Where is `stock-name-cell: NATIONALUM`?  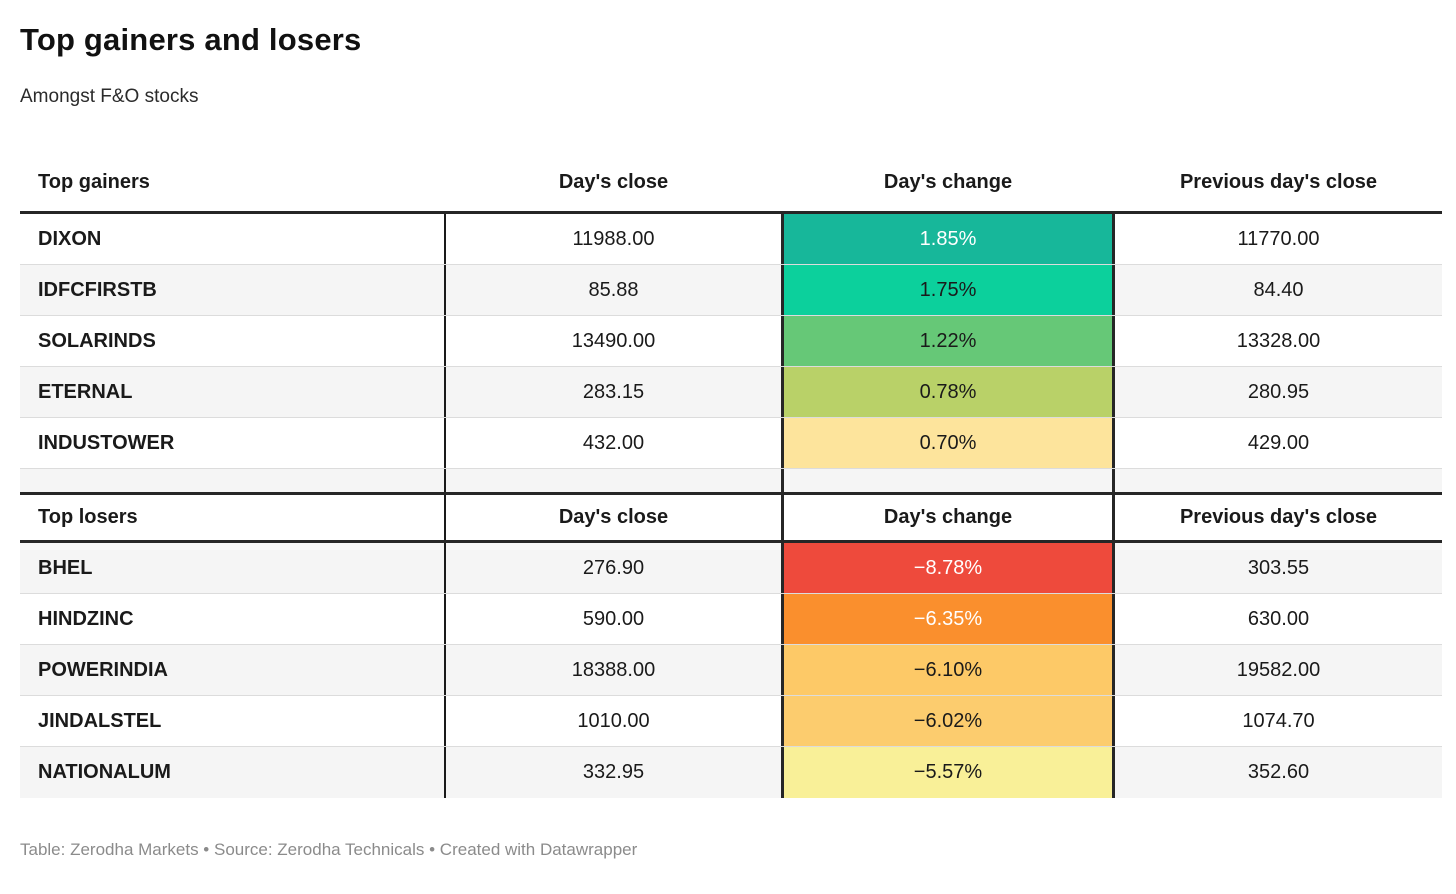
stock-name-cell: NATIONALUM is located at coordinates (233, 772).